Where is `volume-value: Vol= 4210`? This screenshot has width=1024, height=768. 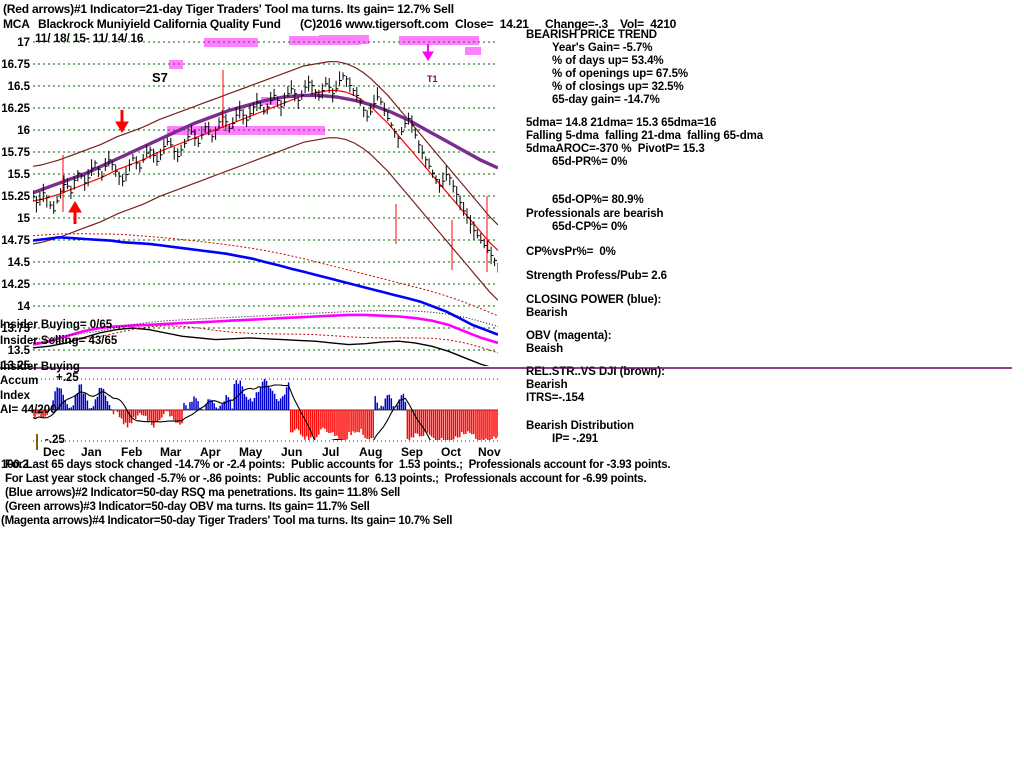
volume-value: Vol= 4210 is located at coordinates (648, 24).